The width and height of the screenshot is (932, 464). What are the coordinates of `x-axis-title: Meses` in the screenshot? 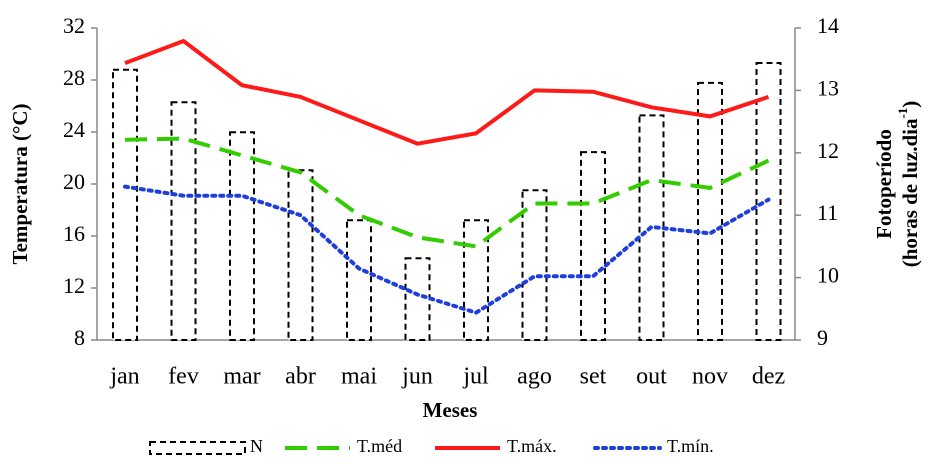 It's located at (450, 410).